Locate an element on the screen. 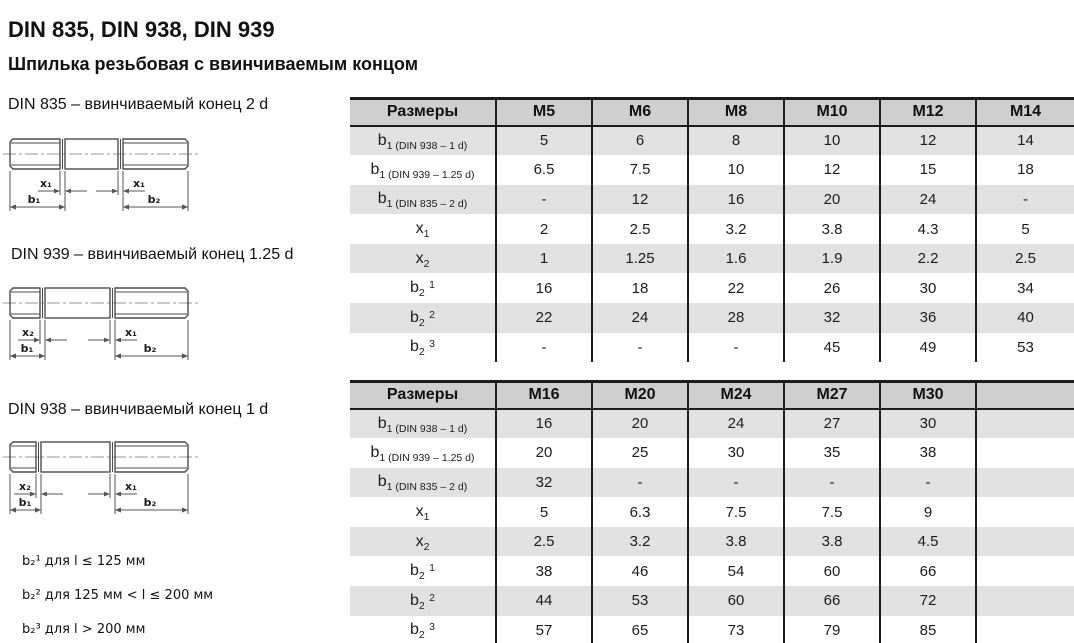 The image size is (1074, 643). page-subtitle: Шпилька резьбовая с ввинчиваемым концом is located at coordinates (213, 64).